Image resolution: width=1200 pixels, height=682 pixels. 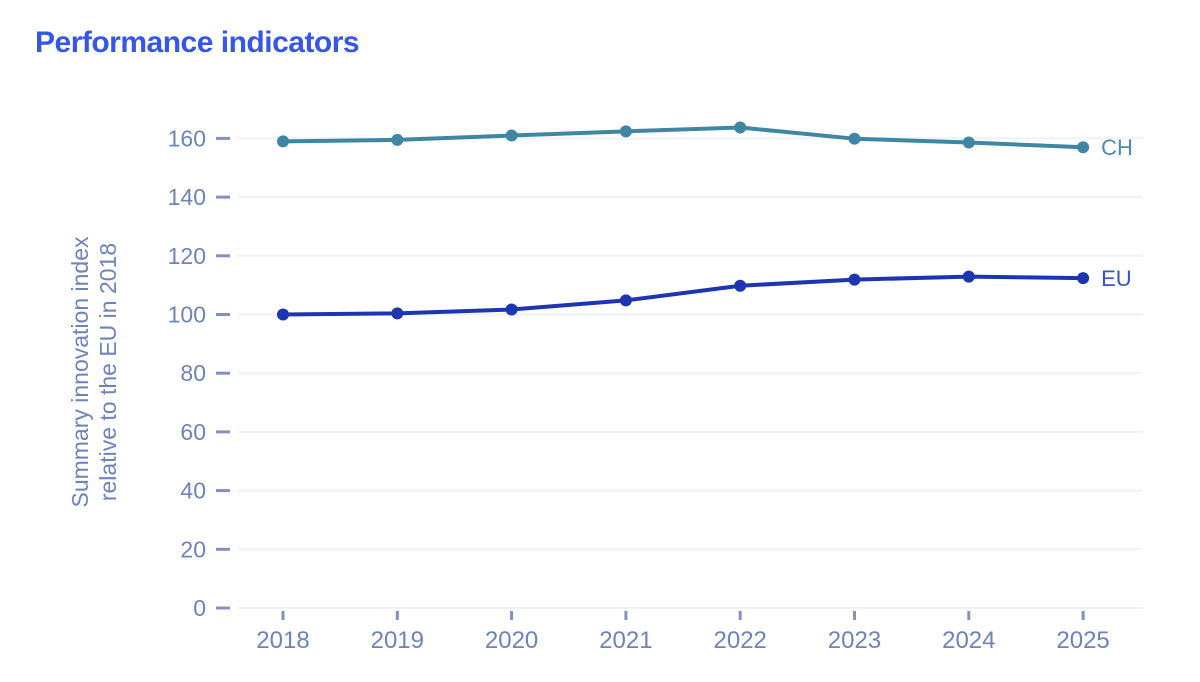 I want to click on data-point-ch-2019, so click(x=397, y=139).